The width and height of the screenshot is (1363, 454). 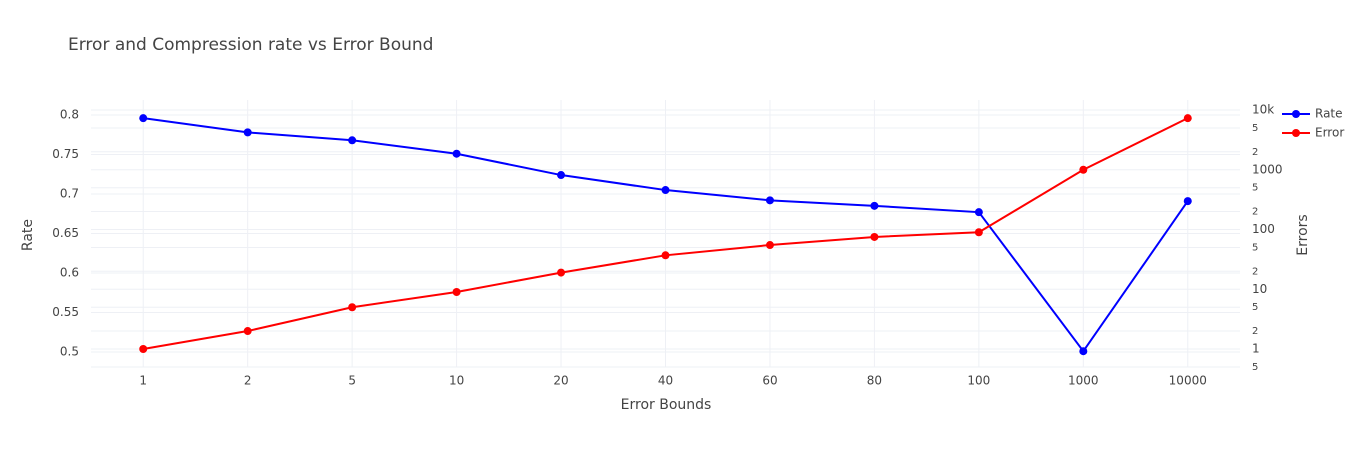 What do you see at coordinates (874, 381) in the screenshot?
I see `x-tick-label: 80` at bounding box center [874, 381].